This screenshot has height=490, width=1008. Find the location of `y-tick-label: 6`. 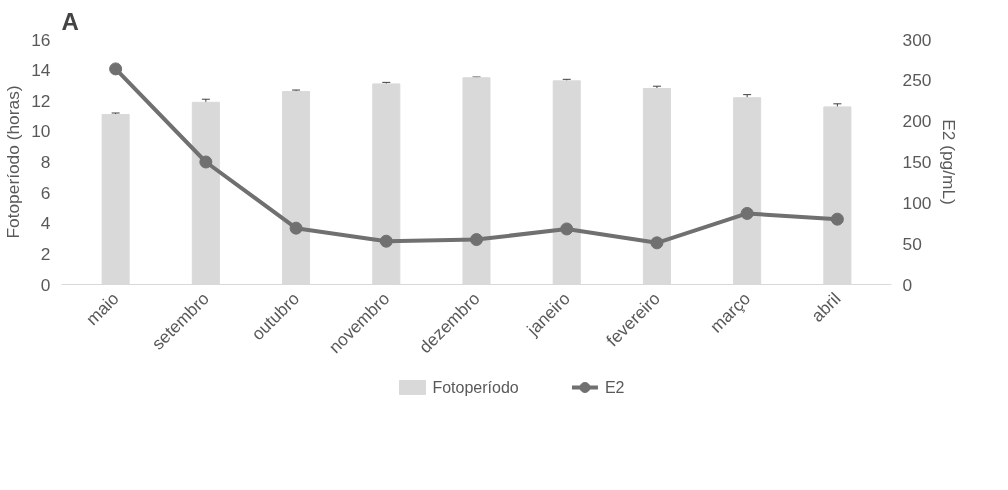

y-tick-label: 6 is located at coordinates (45, 192).